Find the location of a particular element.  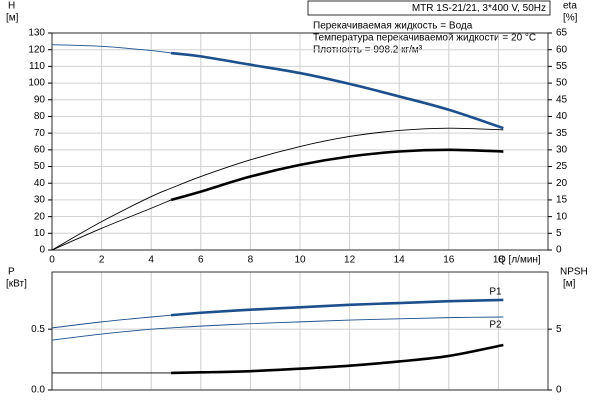

y-axis-label: [м] is located at coordinates (12, 18).